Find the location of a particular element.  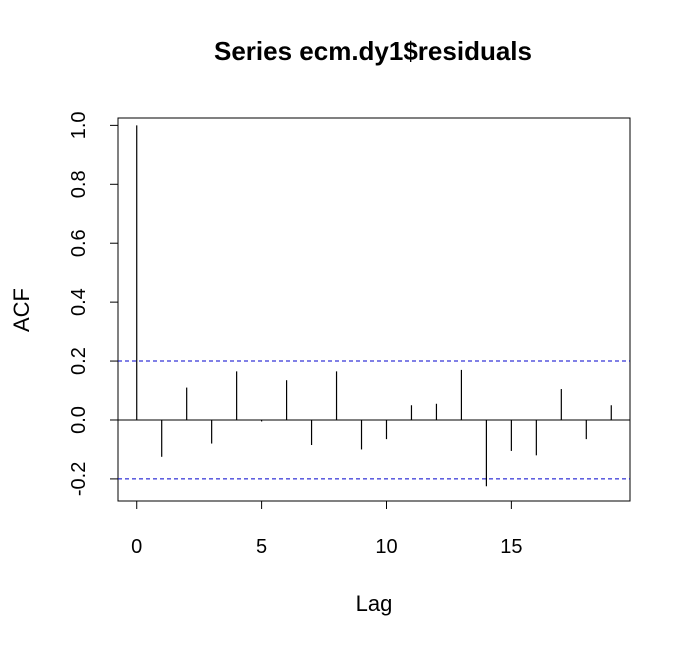

y-tick-label: 0.8 is located at coordinates (79, 184).